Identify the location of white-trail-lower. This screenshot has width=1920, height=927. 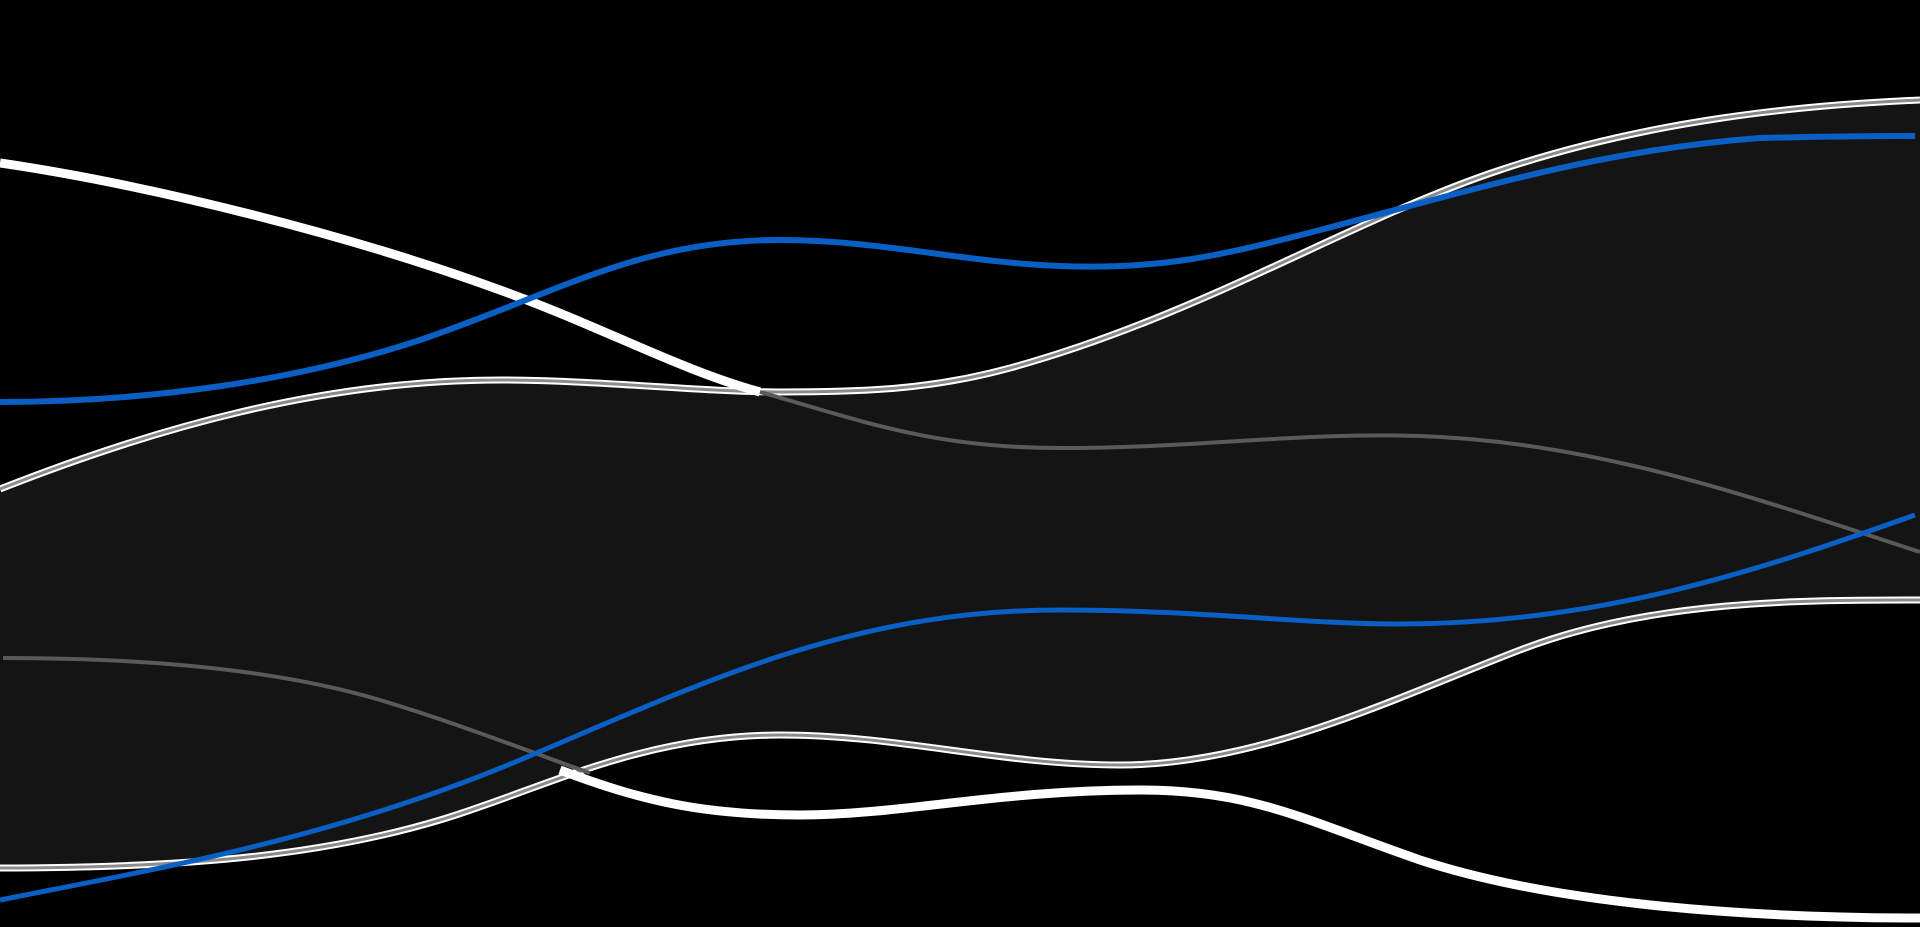
(1239, 844).